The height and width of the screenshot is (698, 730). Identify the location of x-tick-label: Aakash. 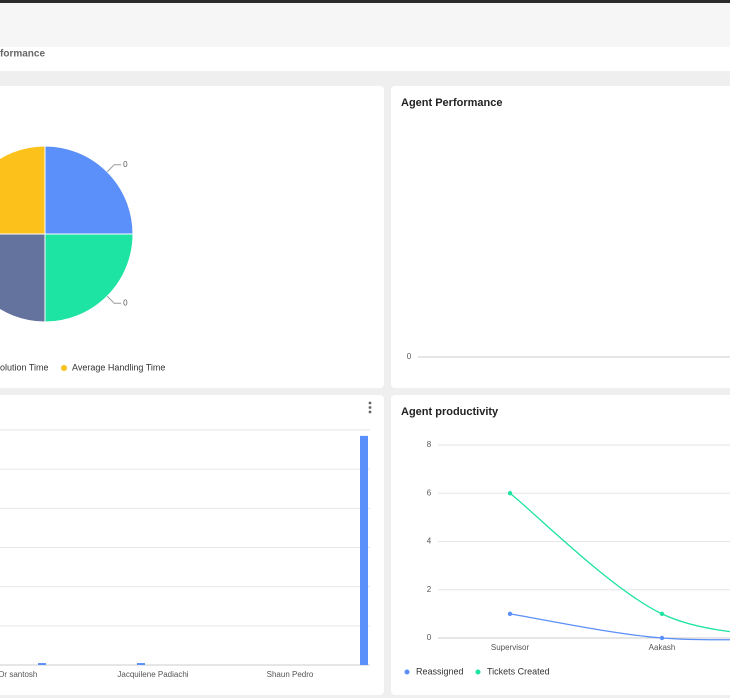
(662, 647).